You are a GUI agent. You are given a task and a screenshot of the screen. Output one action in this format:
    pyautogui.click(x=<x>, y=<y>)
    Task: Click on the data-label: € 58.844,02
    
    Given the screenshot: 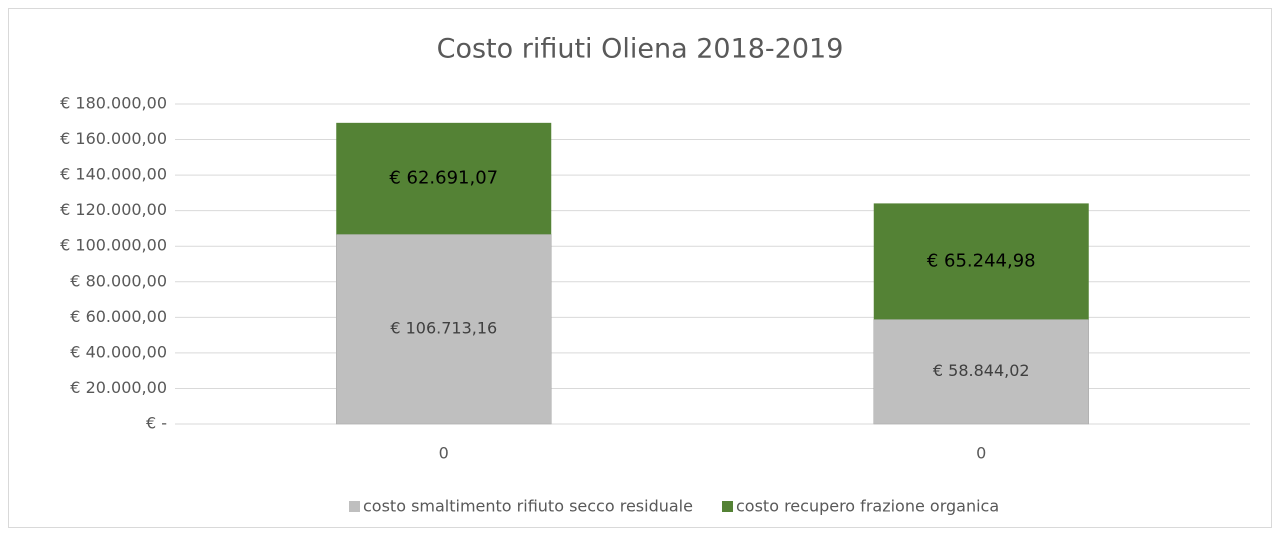 What is the action you would take?
    pyautogui.click(x=981, y=370)
    